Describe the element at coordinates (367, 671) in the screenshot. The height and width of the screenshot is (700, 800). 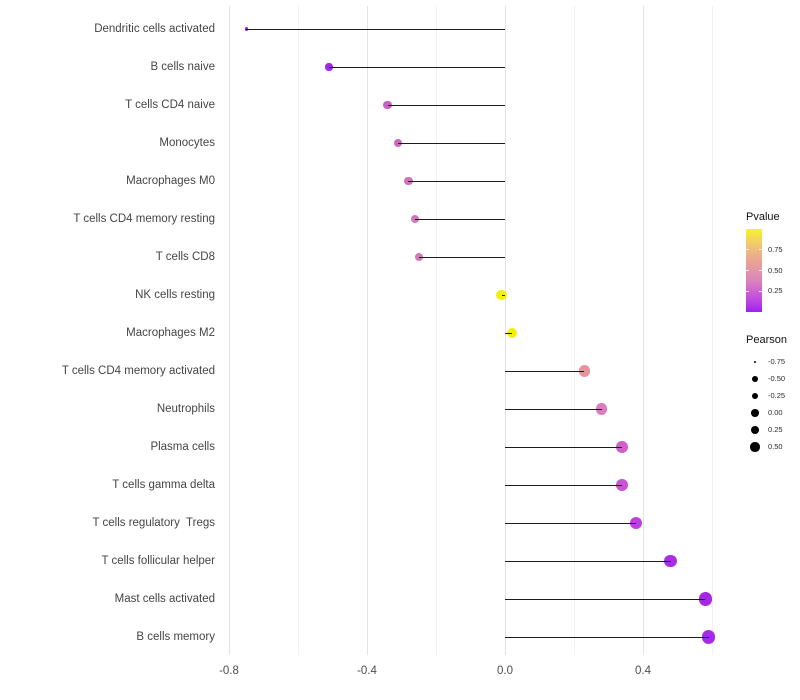
I see `x-tick-label: -0.4` at that location.